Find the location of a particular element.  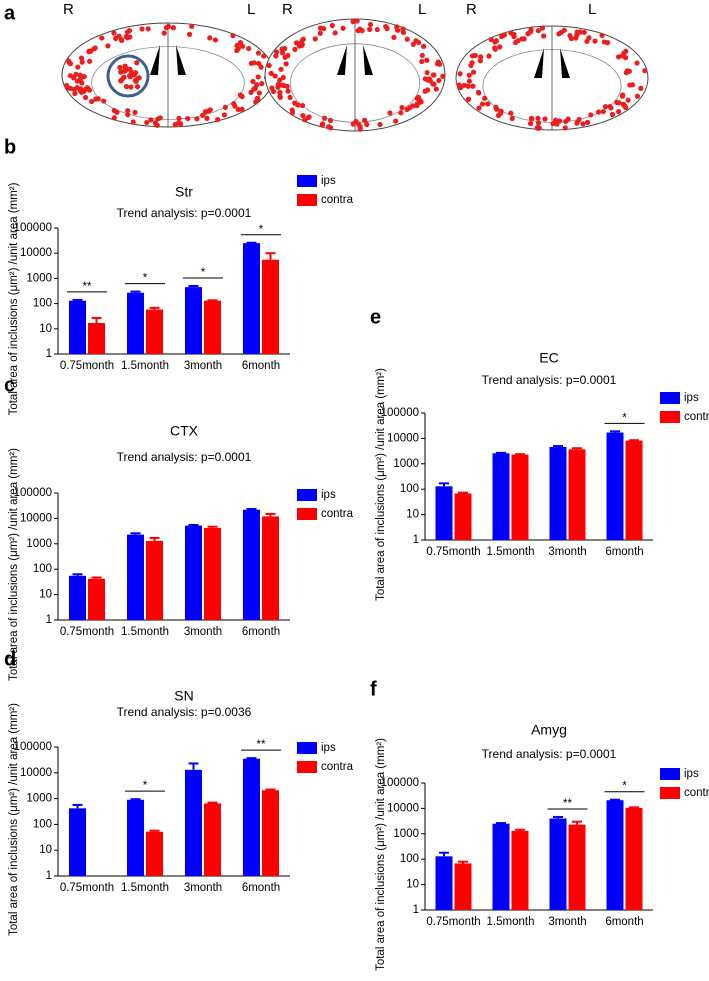

significance-label: ** is located at coordinates (567, 804).